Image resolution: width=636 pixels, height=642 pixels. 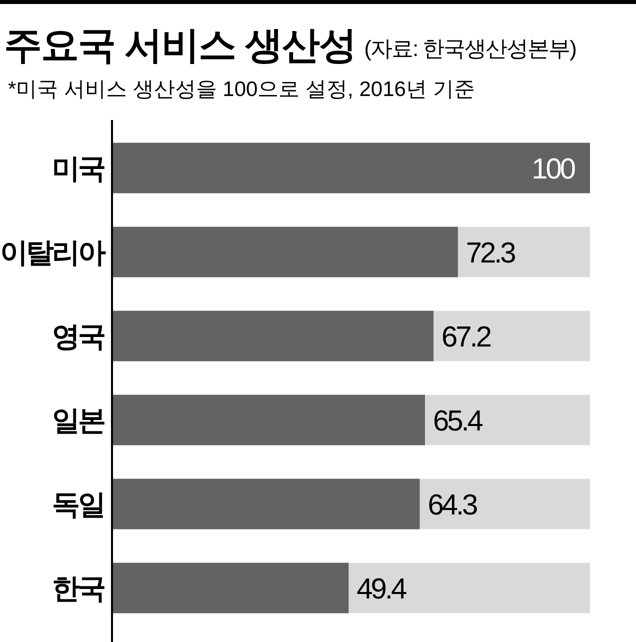 I want to click on data-label: 49.4, so click(x=381, y=589).